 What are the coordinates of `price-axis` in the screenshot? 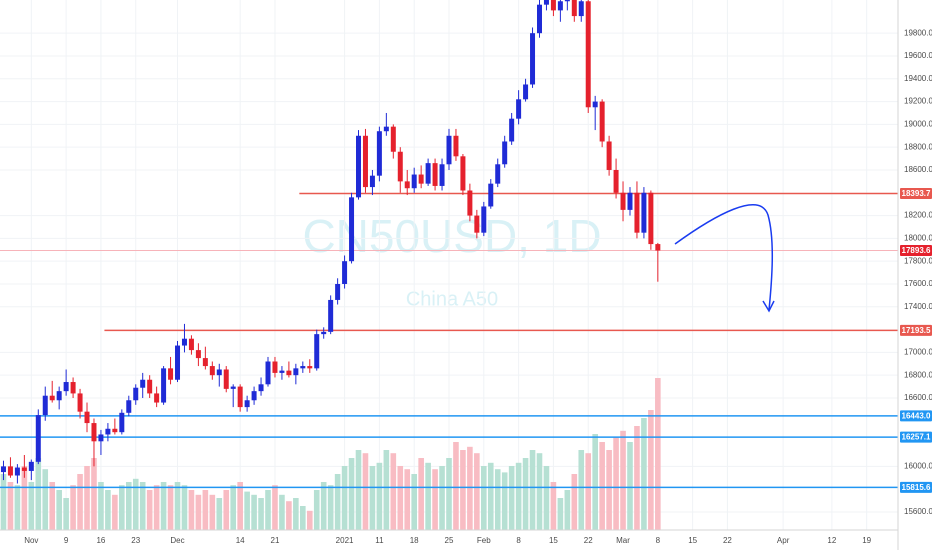 It's located at (915, 275).